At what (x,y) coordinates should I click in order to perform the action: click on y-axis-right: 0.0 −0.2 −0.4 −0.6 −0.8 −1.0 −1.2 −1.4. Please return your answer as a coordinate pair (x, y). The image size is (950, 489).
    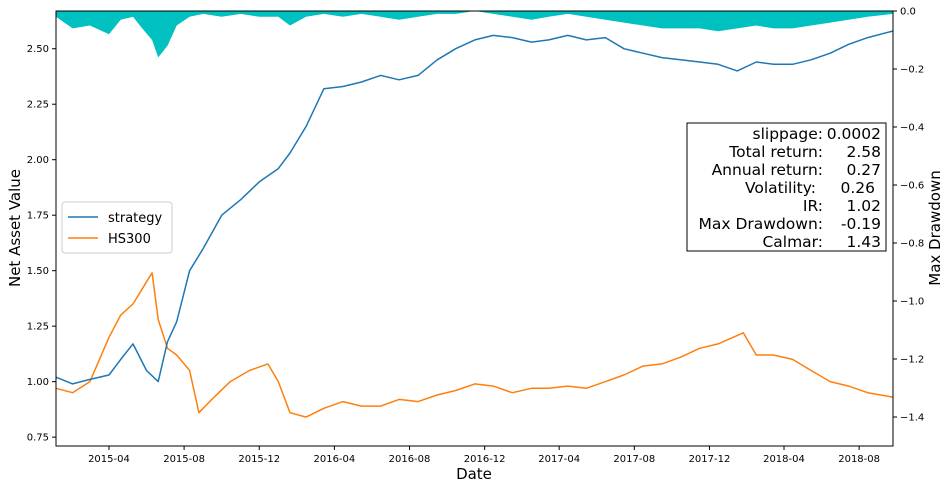
    Looking at the image, I should click on (908, 215).